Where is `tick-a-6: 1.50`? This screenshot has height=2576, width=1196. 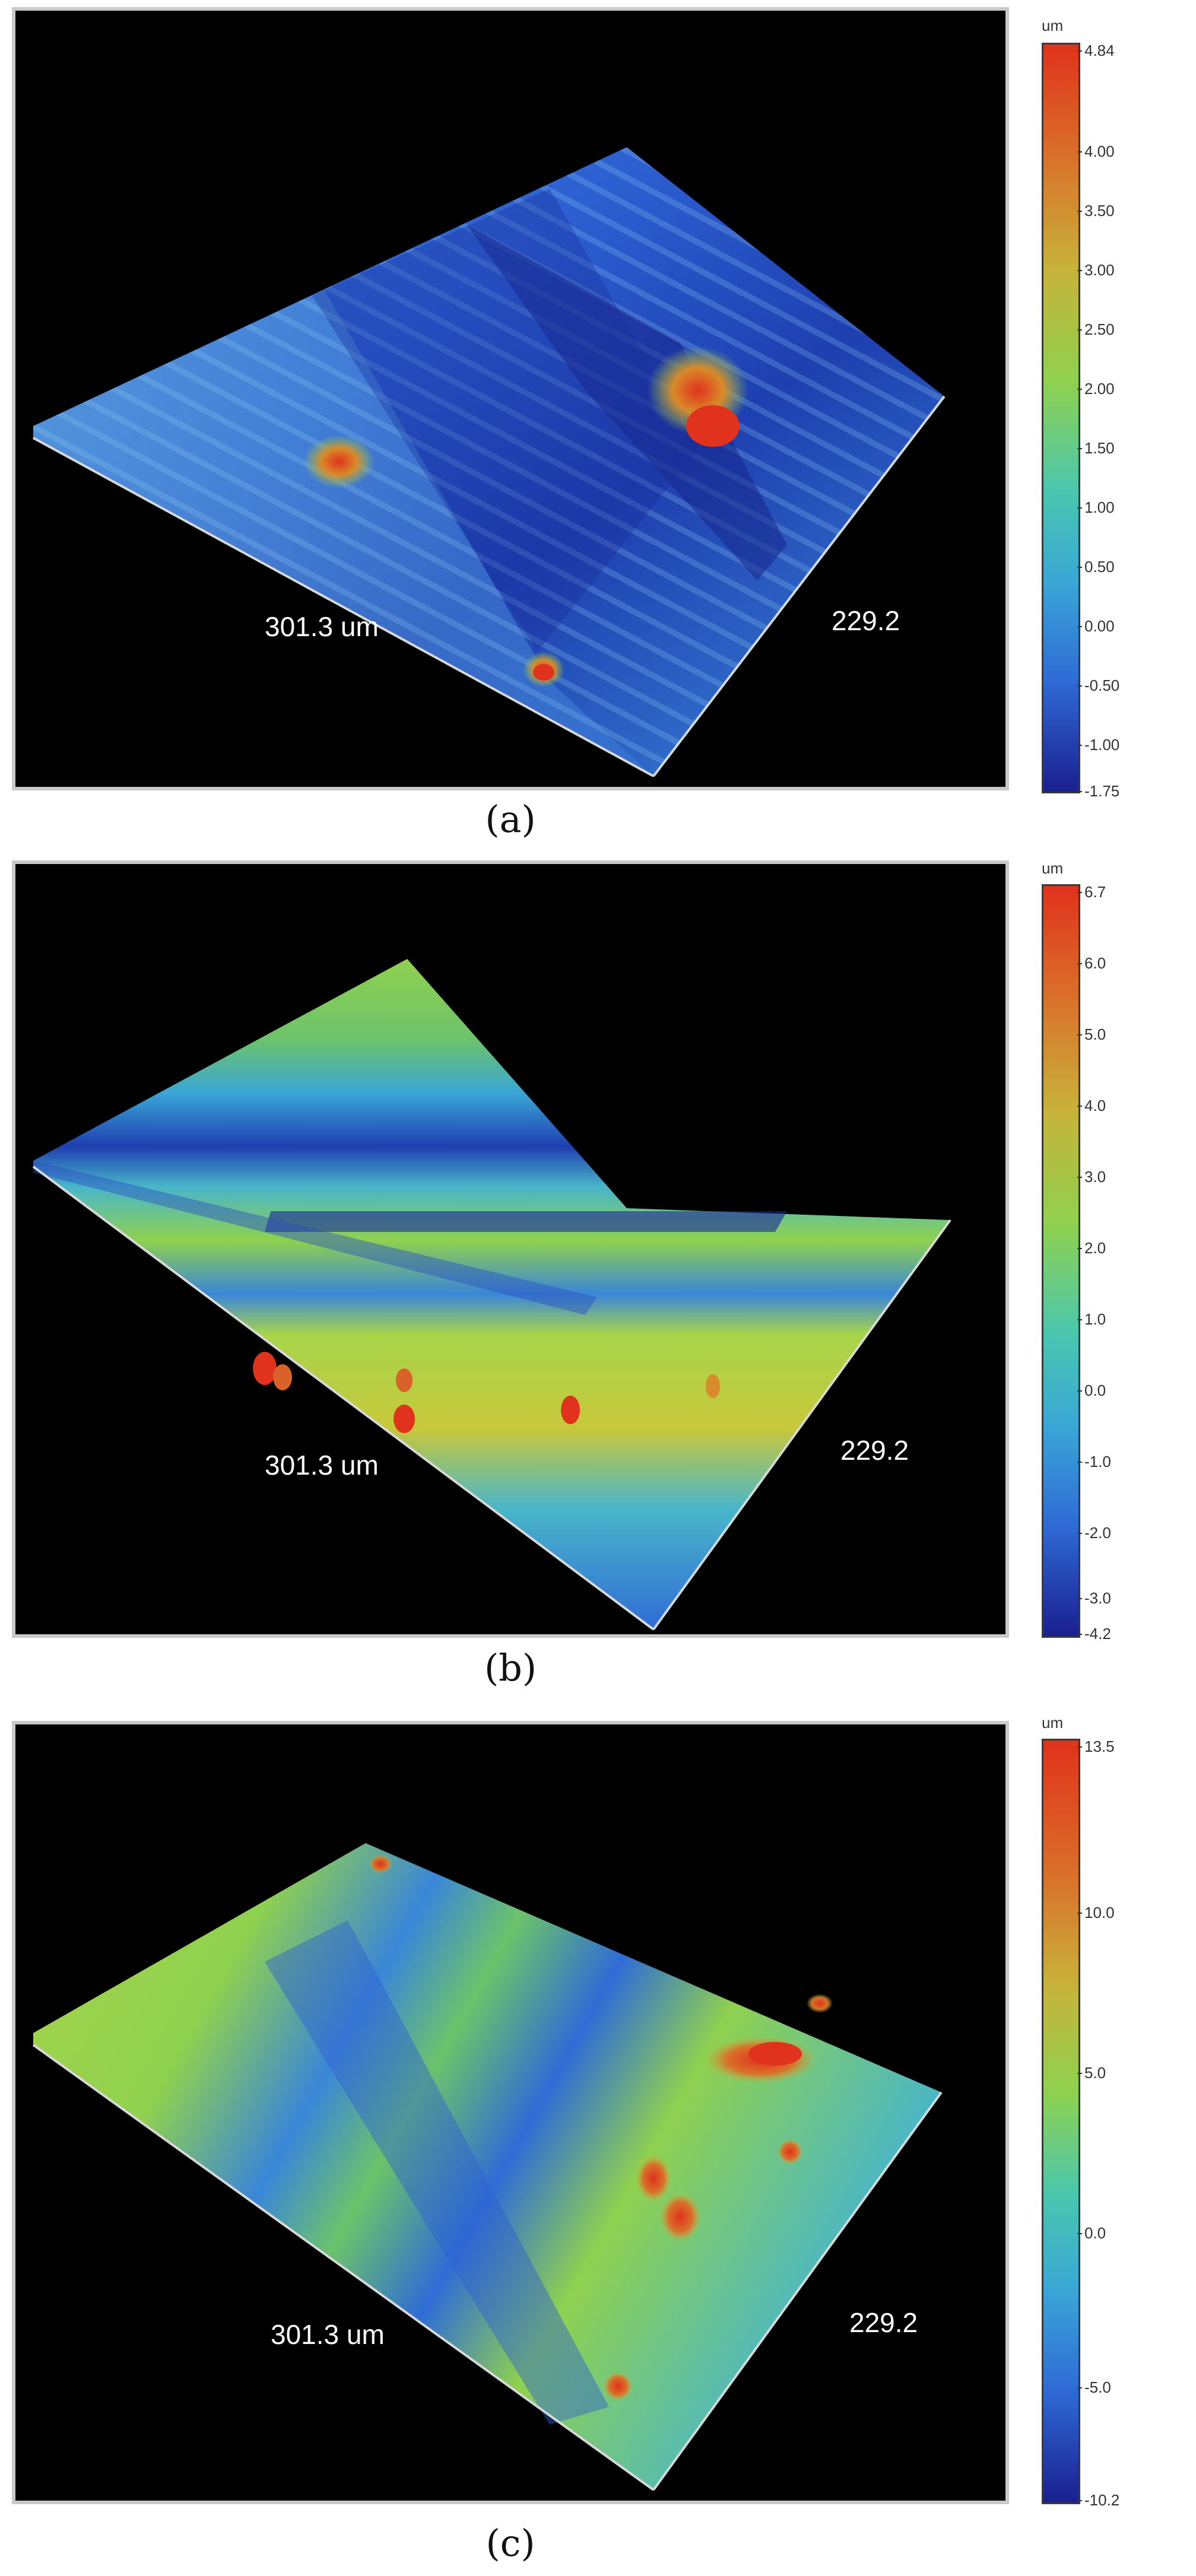 tick-a-6: 1.50 is located at coordinates (1096, 448).